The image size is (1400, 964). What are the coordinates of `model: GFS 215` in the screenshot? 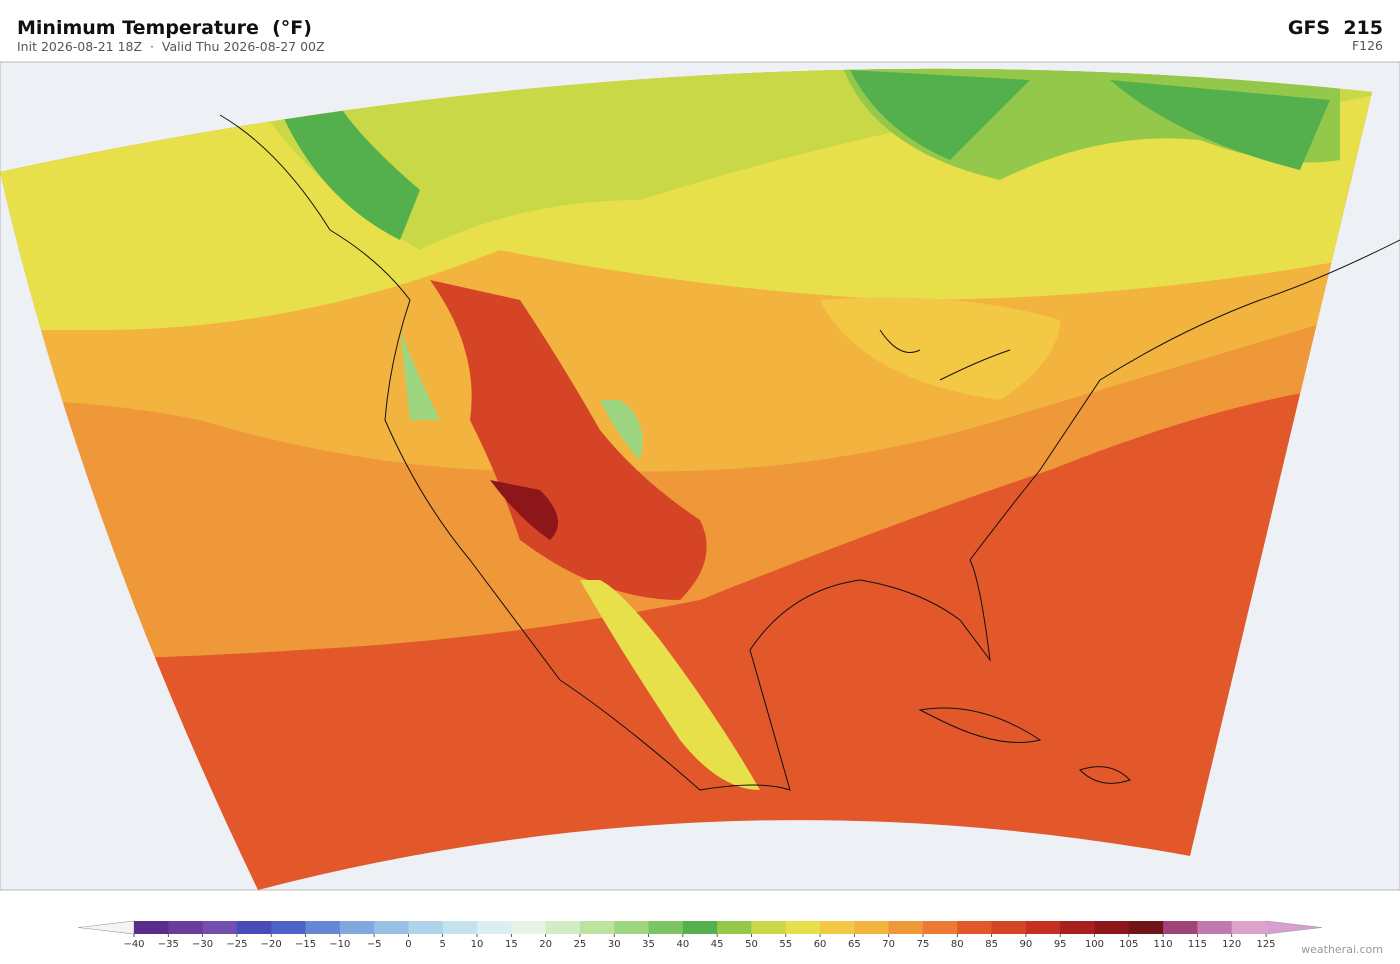 It's located at (1335, 28).